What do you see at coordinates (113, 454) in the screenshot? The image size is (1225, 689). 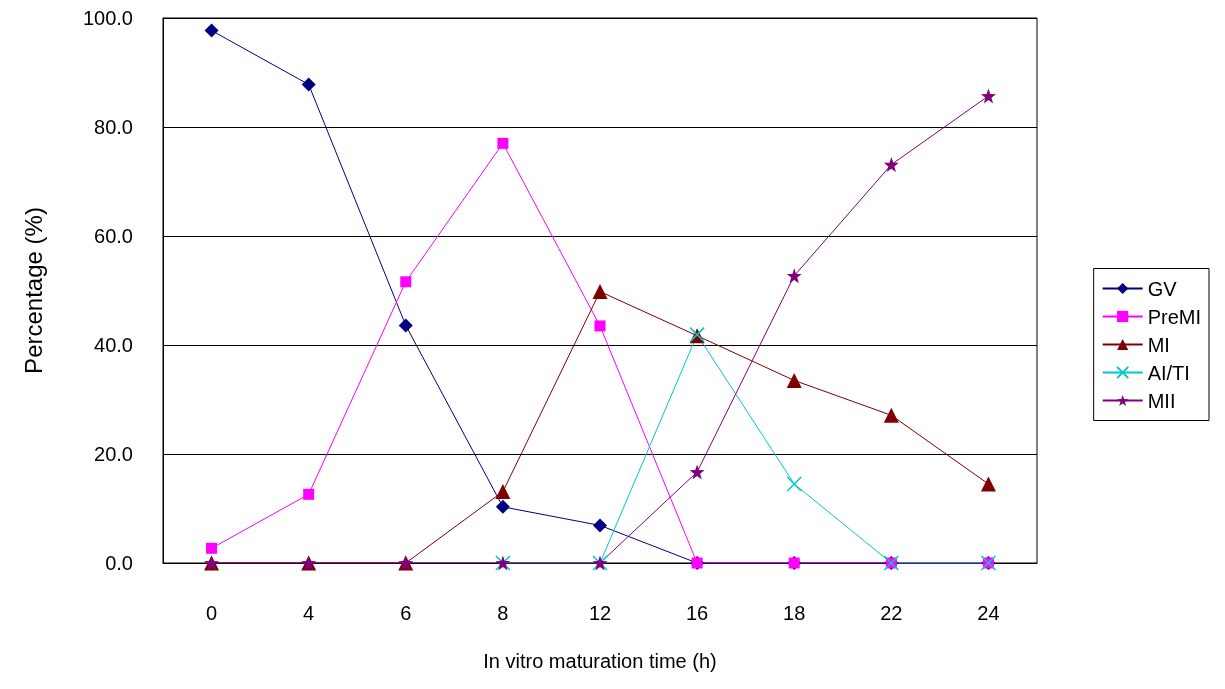 I see `y-tick-label: 20.0` at bounding box center [113, 454].